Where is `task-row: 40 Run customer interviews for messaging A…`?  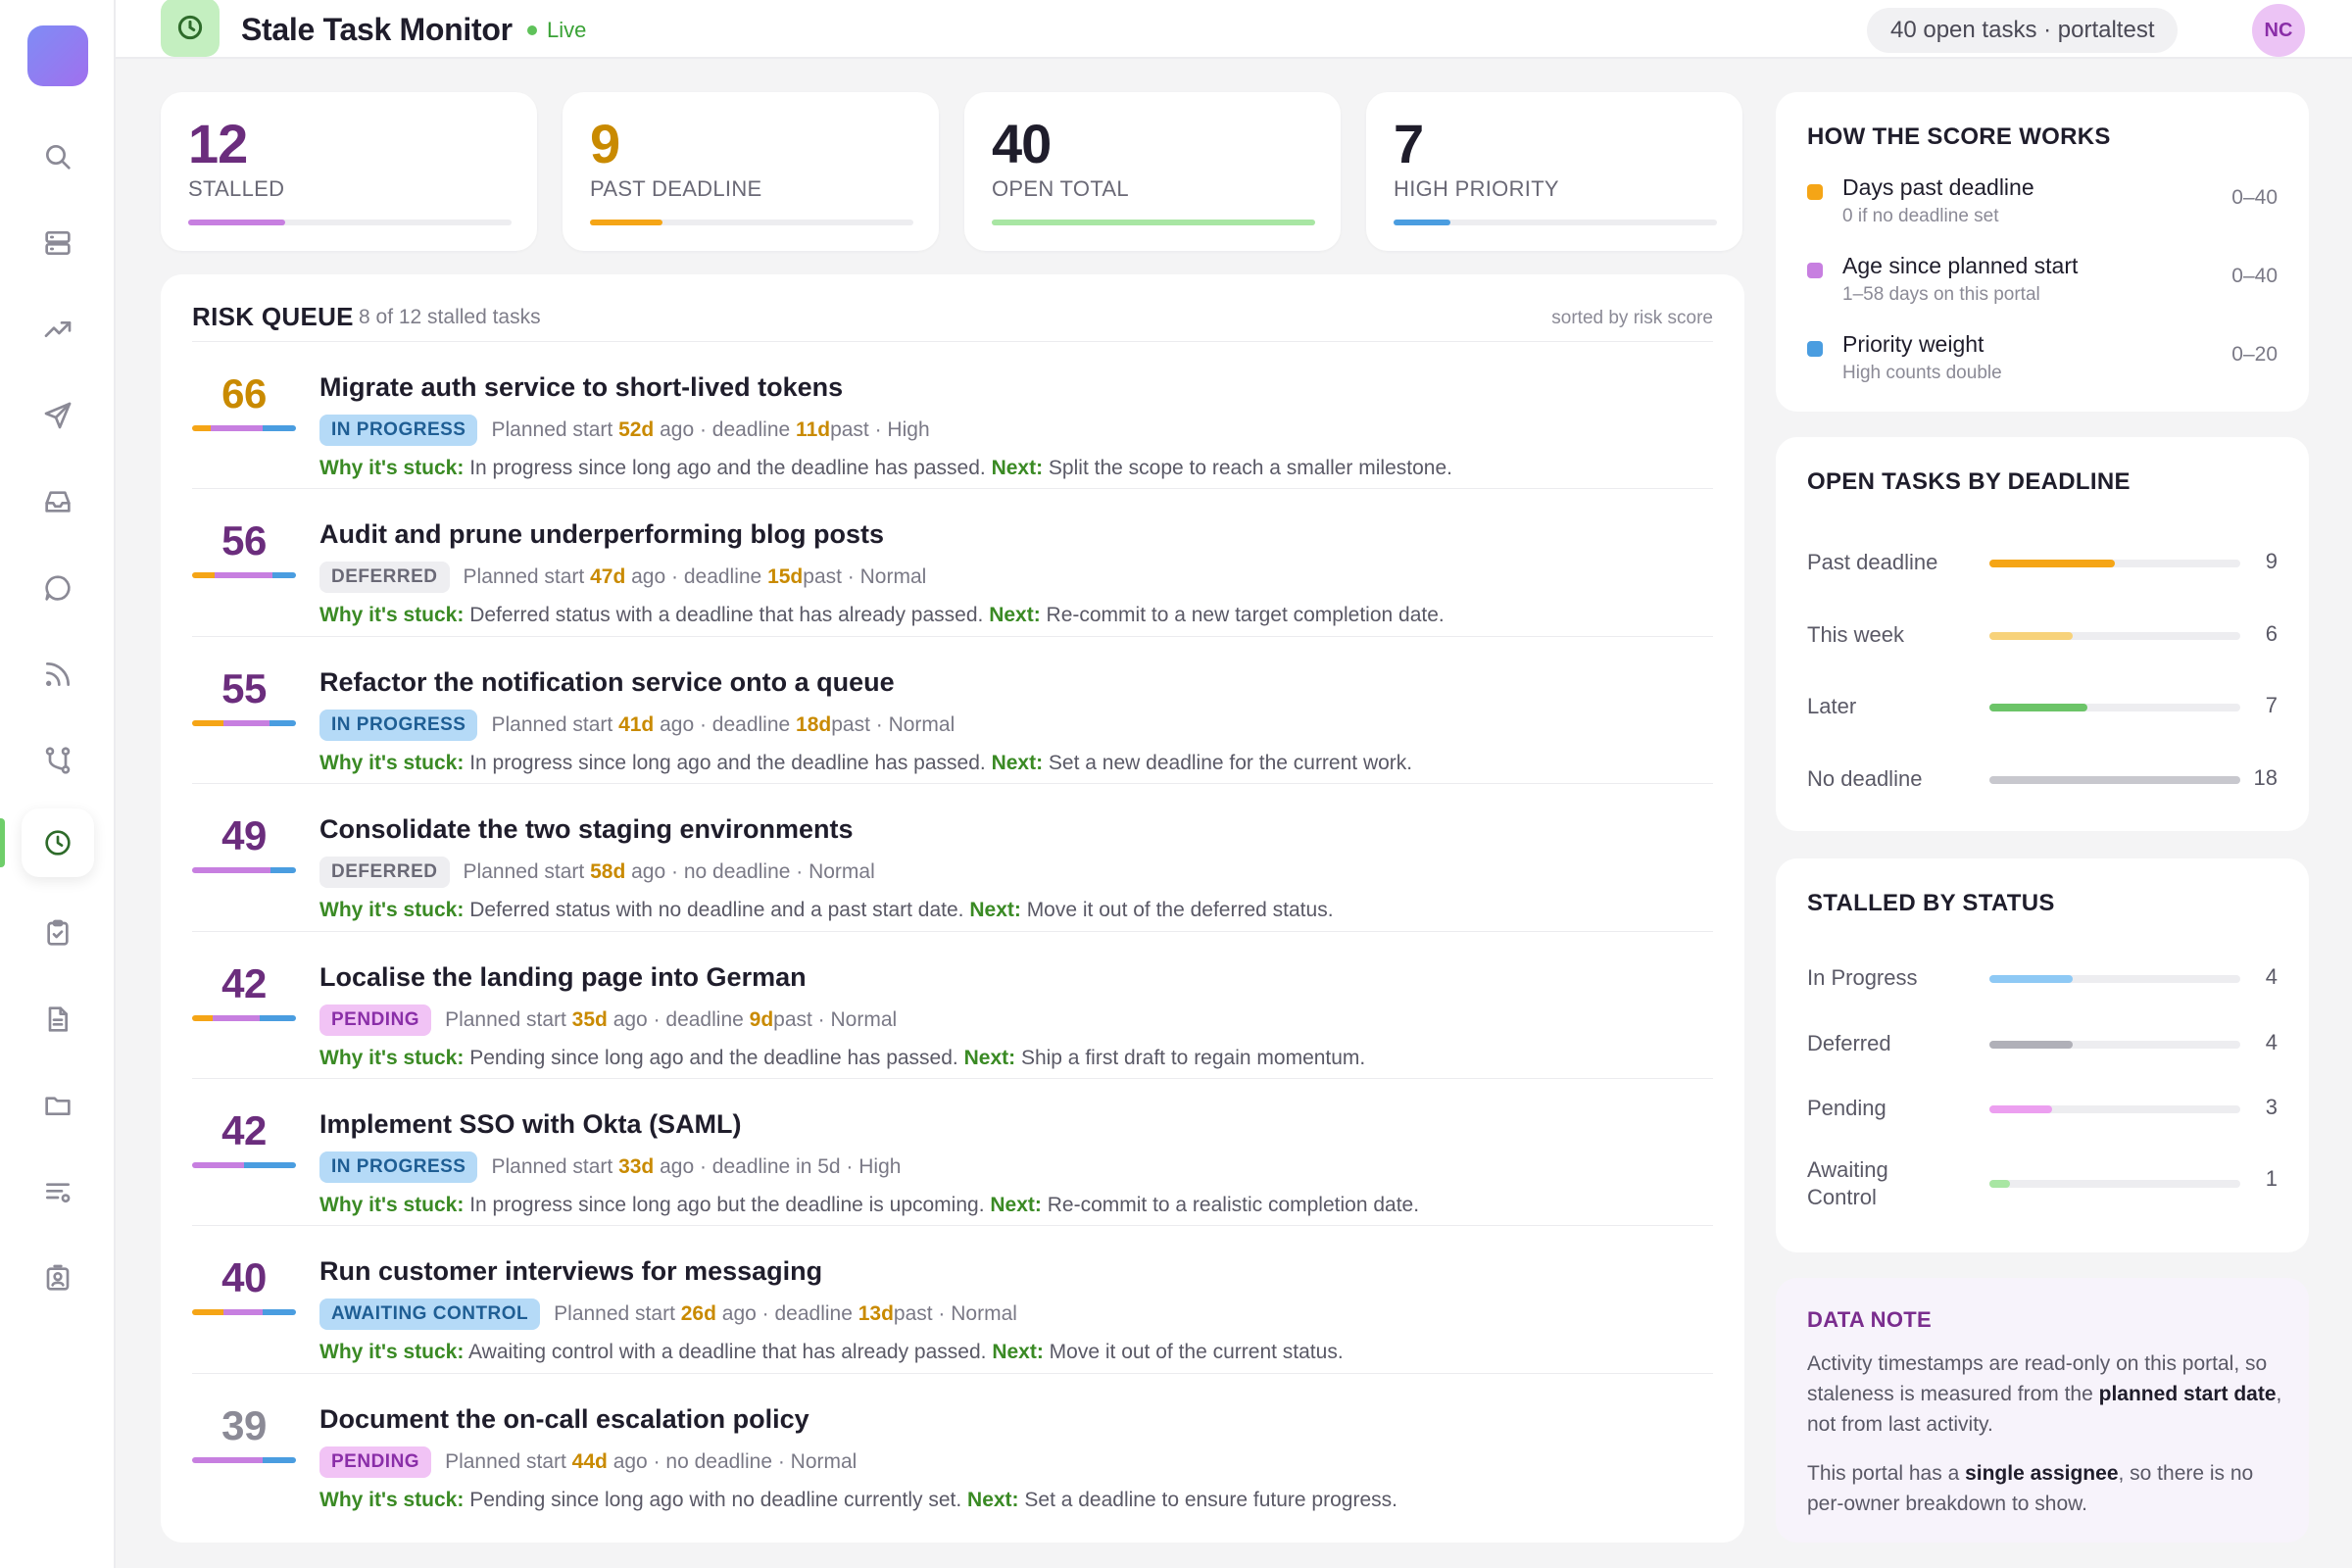
task-row: 40 Run customer interviews for messaging A… is located at coordinates (952, 1312).